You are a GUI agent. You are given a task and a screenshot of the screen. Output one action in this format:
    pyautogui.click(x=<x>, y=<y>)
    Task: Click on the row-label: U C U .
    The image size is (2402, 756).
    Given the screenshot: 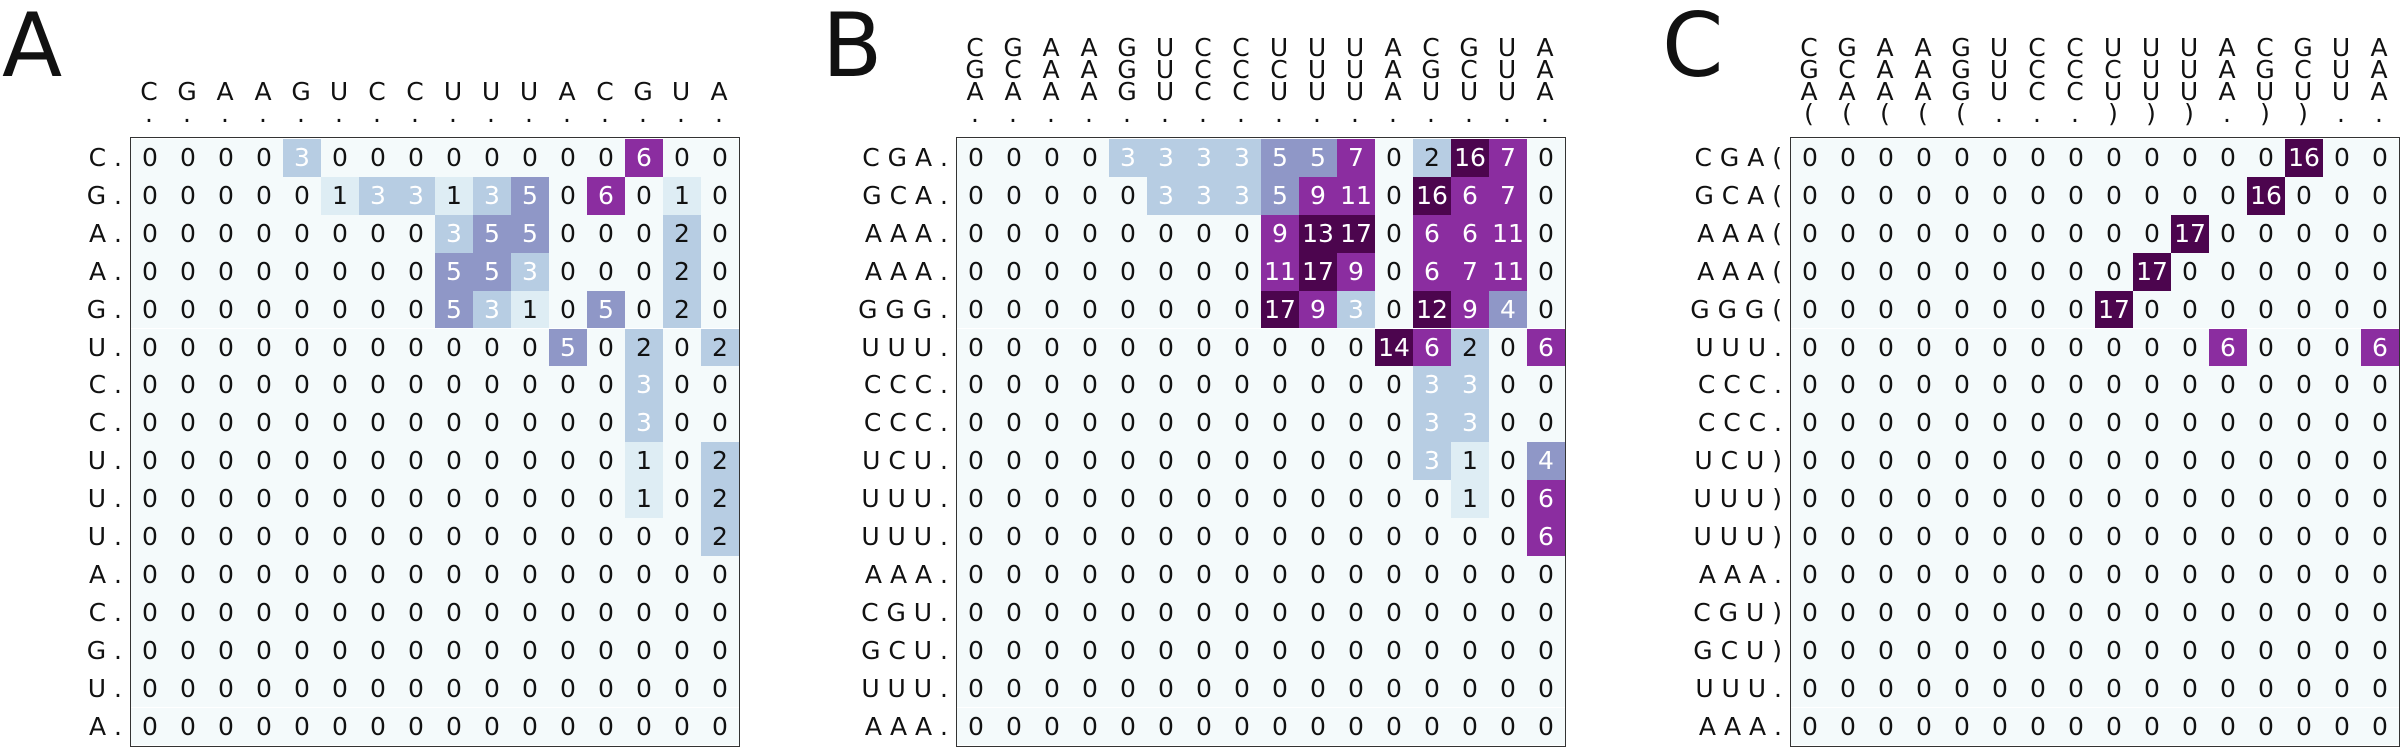 What is the action you would take?
    pyautogui.click(x=905, y=461)
    